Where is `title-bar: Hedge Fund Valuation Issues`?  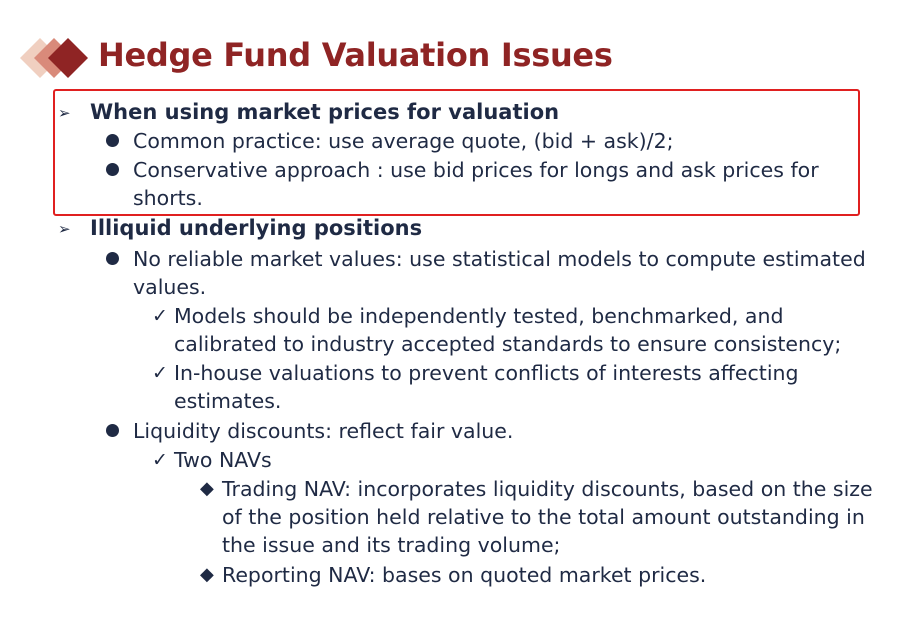 title-bar: Hedge Fund Valuation Issues is located at coordinates (458, 57).